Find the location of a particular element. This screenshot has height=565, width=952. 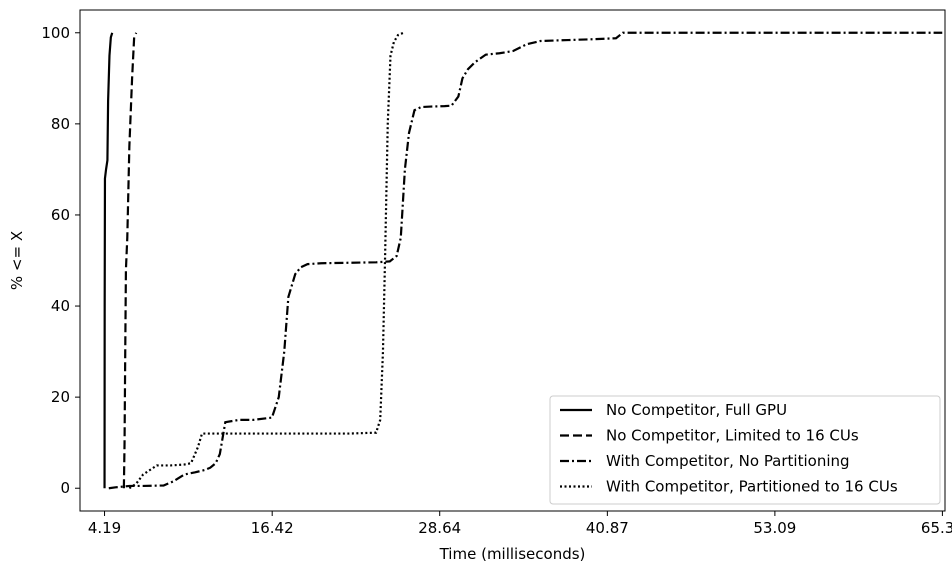

x-tick-label: 65.31 is located at coordinates (936, 528).